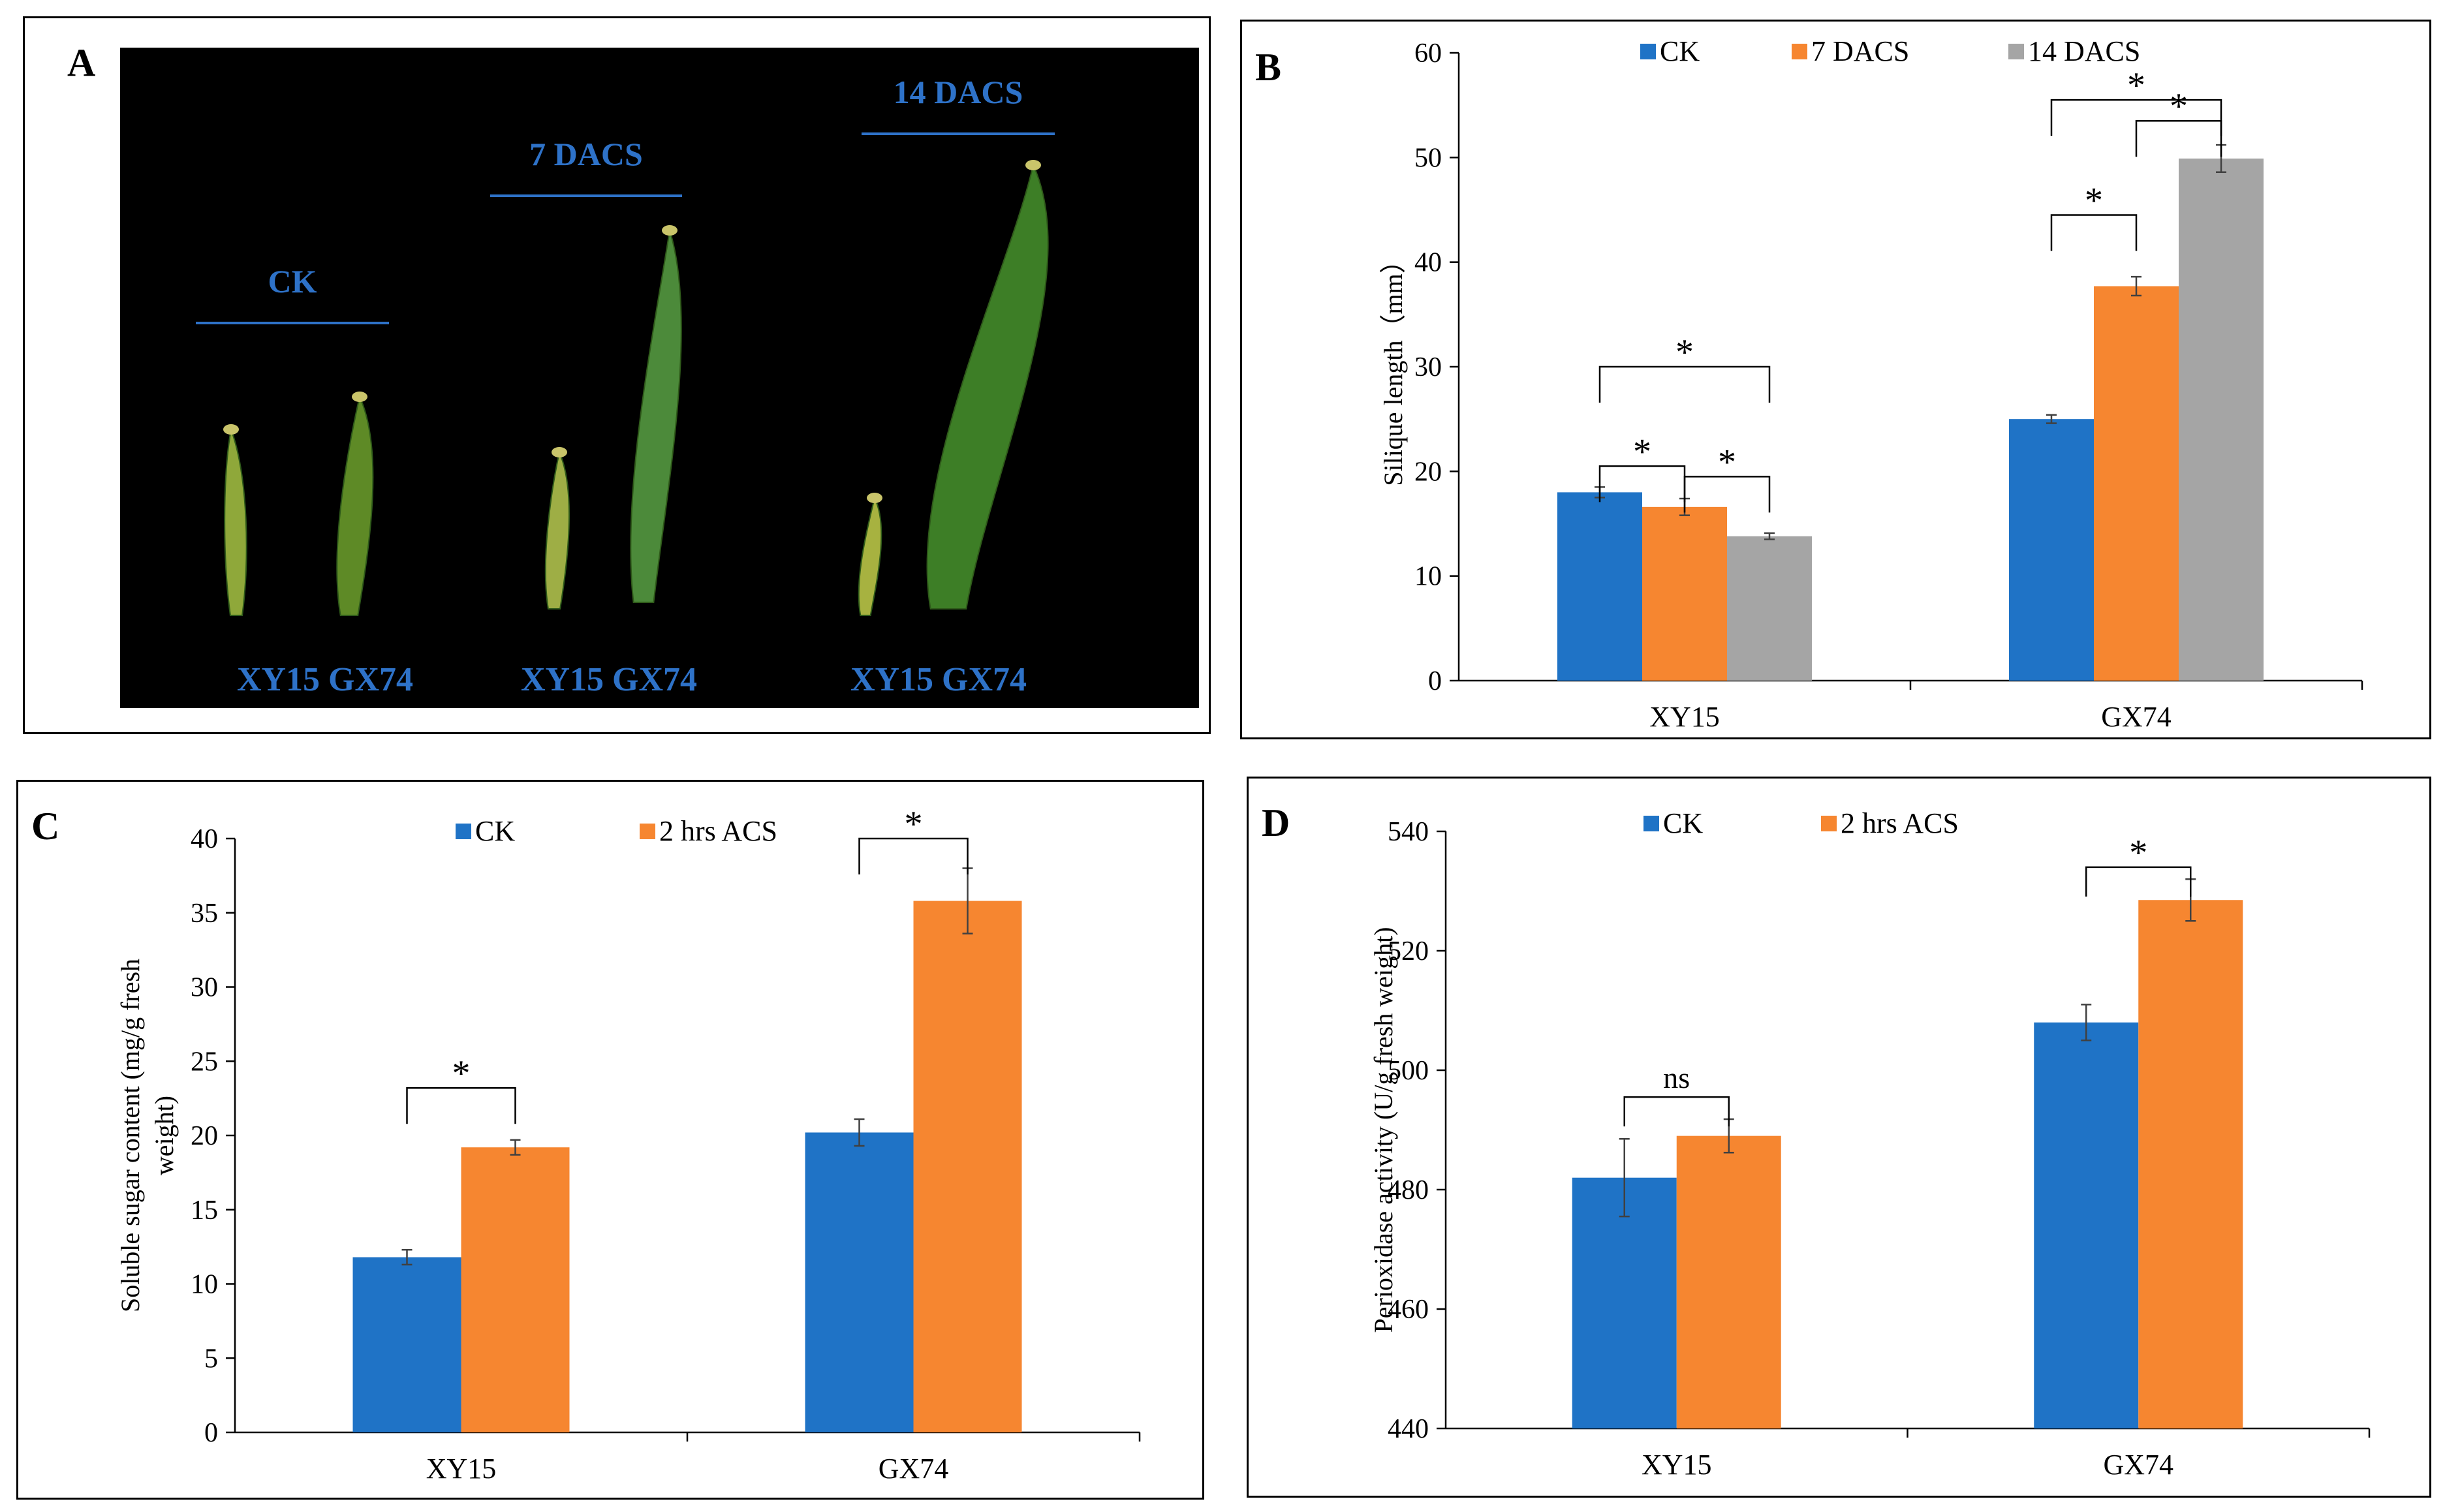 Image resolution: width=2445 pixels, height=1512 pixels. What do you see at coordinates (81, 62) in the screenshot?
I see `panel-a-letter: A` at bounding box center [81, 62].